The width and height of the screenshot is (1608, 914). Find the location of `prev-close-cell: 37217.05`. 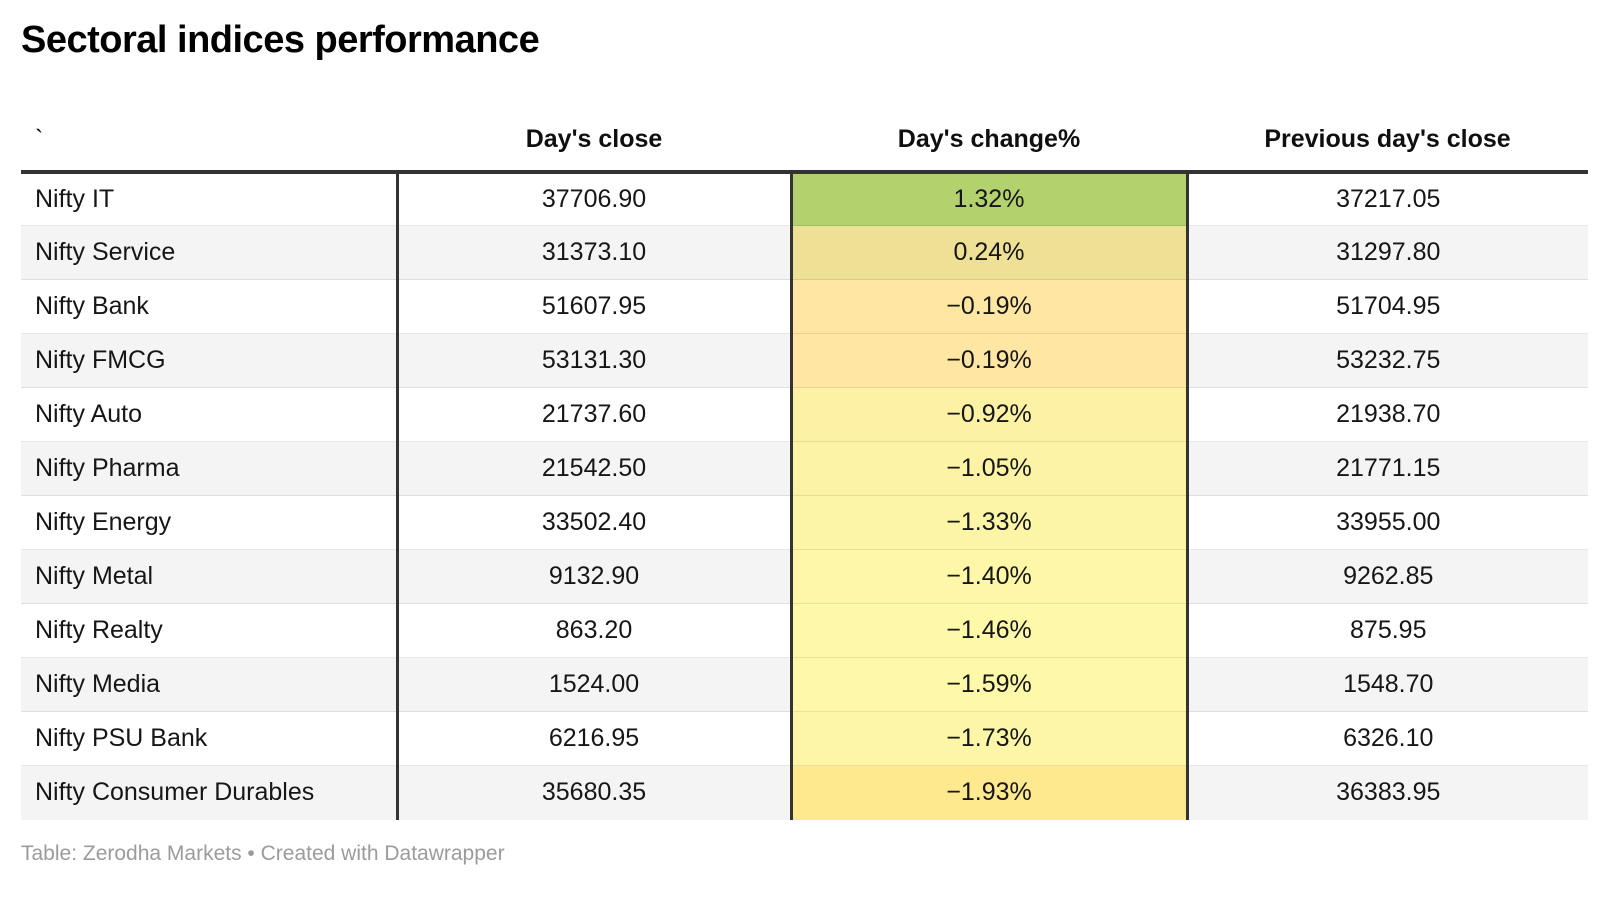

prev-close-cell: 37217.05 is located at coordinates (1388, 198).